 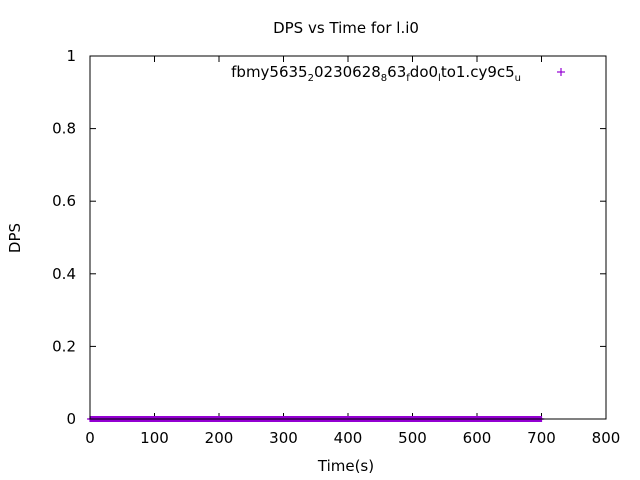 I want to click on x-tick-label: 300, so click(x=283, y=438).